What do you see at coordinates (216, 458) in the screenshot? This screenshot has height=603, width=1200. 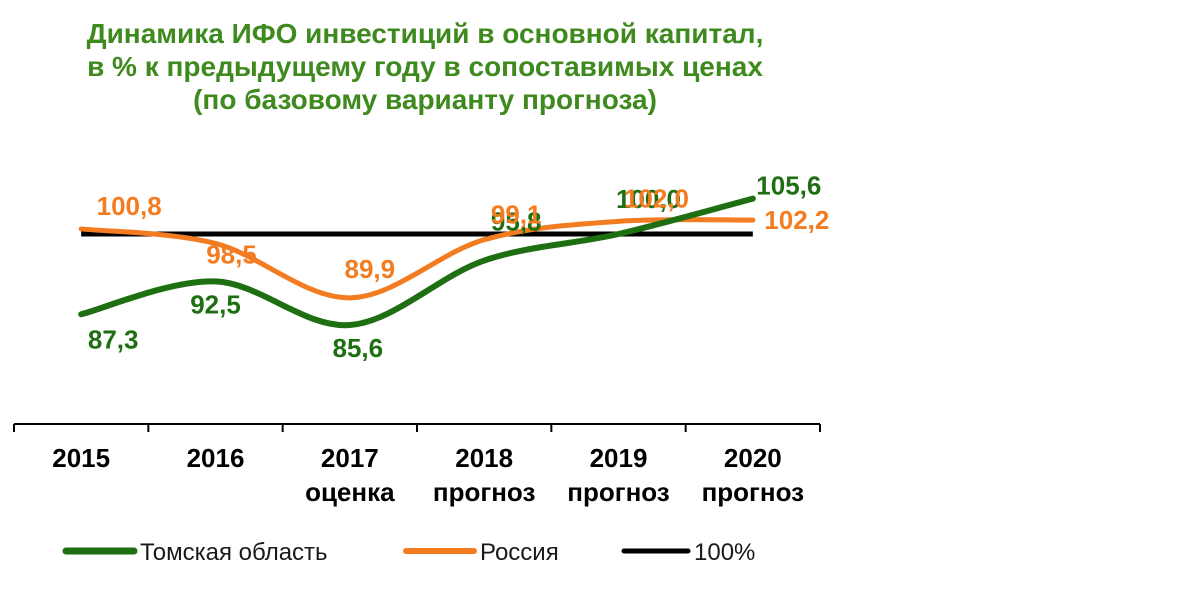 I see `x-tick-label: 2016` at bounding box center [216, 458].